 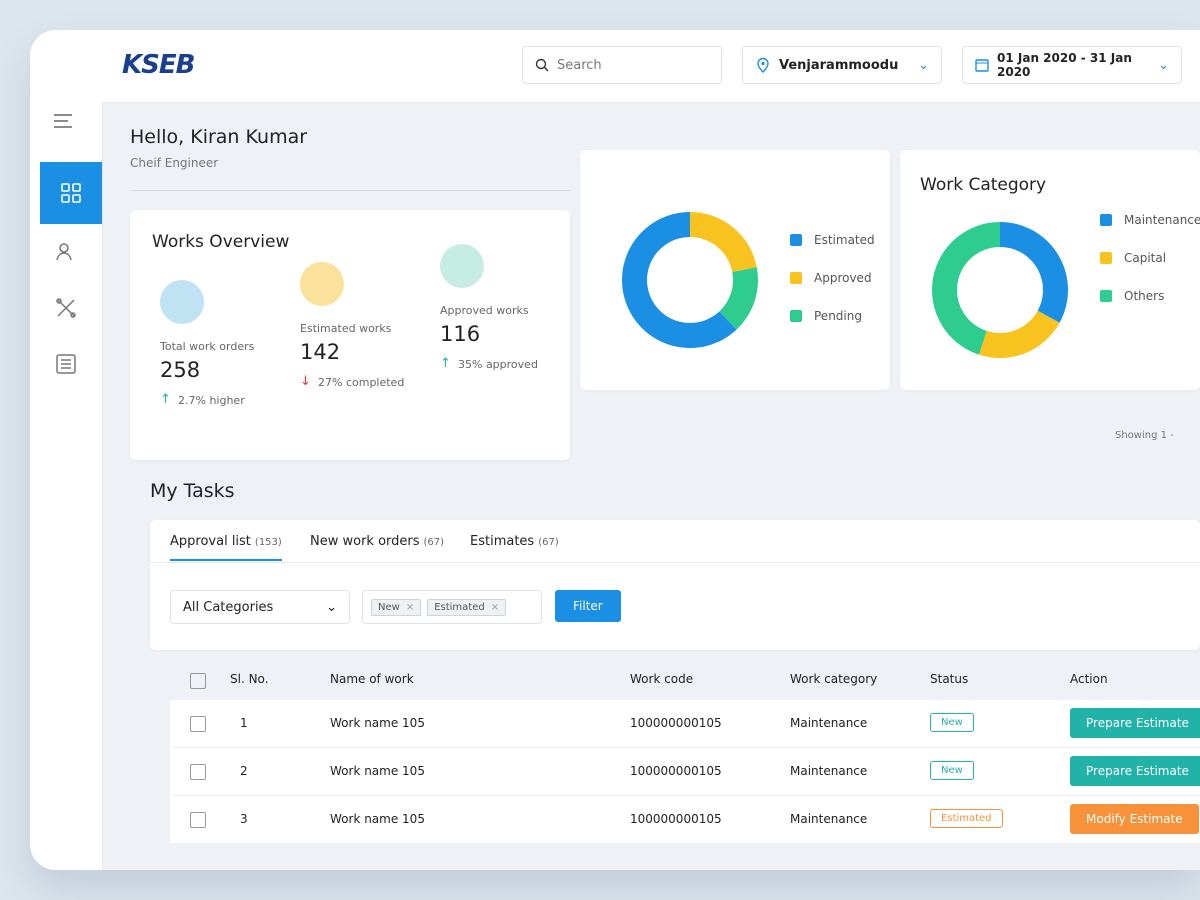 What do you see at coordinates (982, 65) in the screenshot?
I see `calendar-icon` at bounding box center [982, 65].